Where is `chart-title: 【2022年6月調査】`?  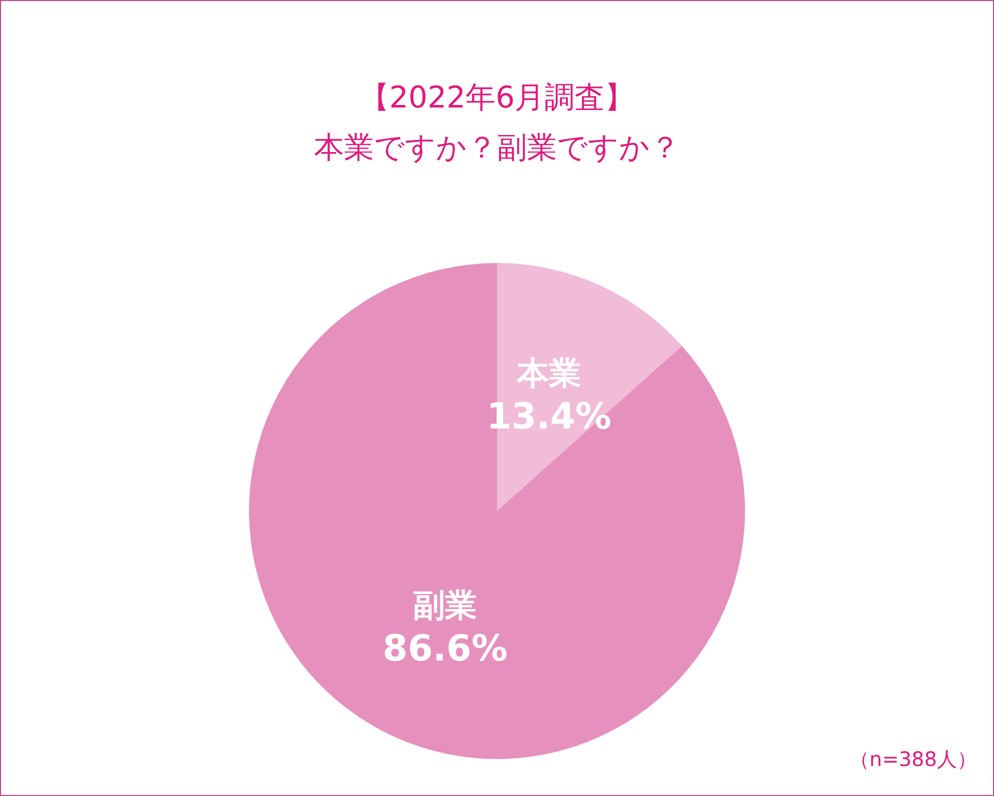
chart-title: 【2022年6月調査】 is located at coordinates (497, 98).